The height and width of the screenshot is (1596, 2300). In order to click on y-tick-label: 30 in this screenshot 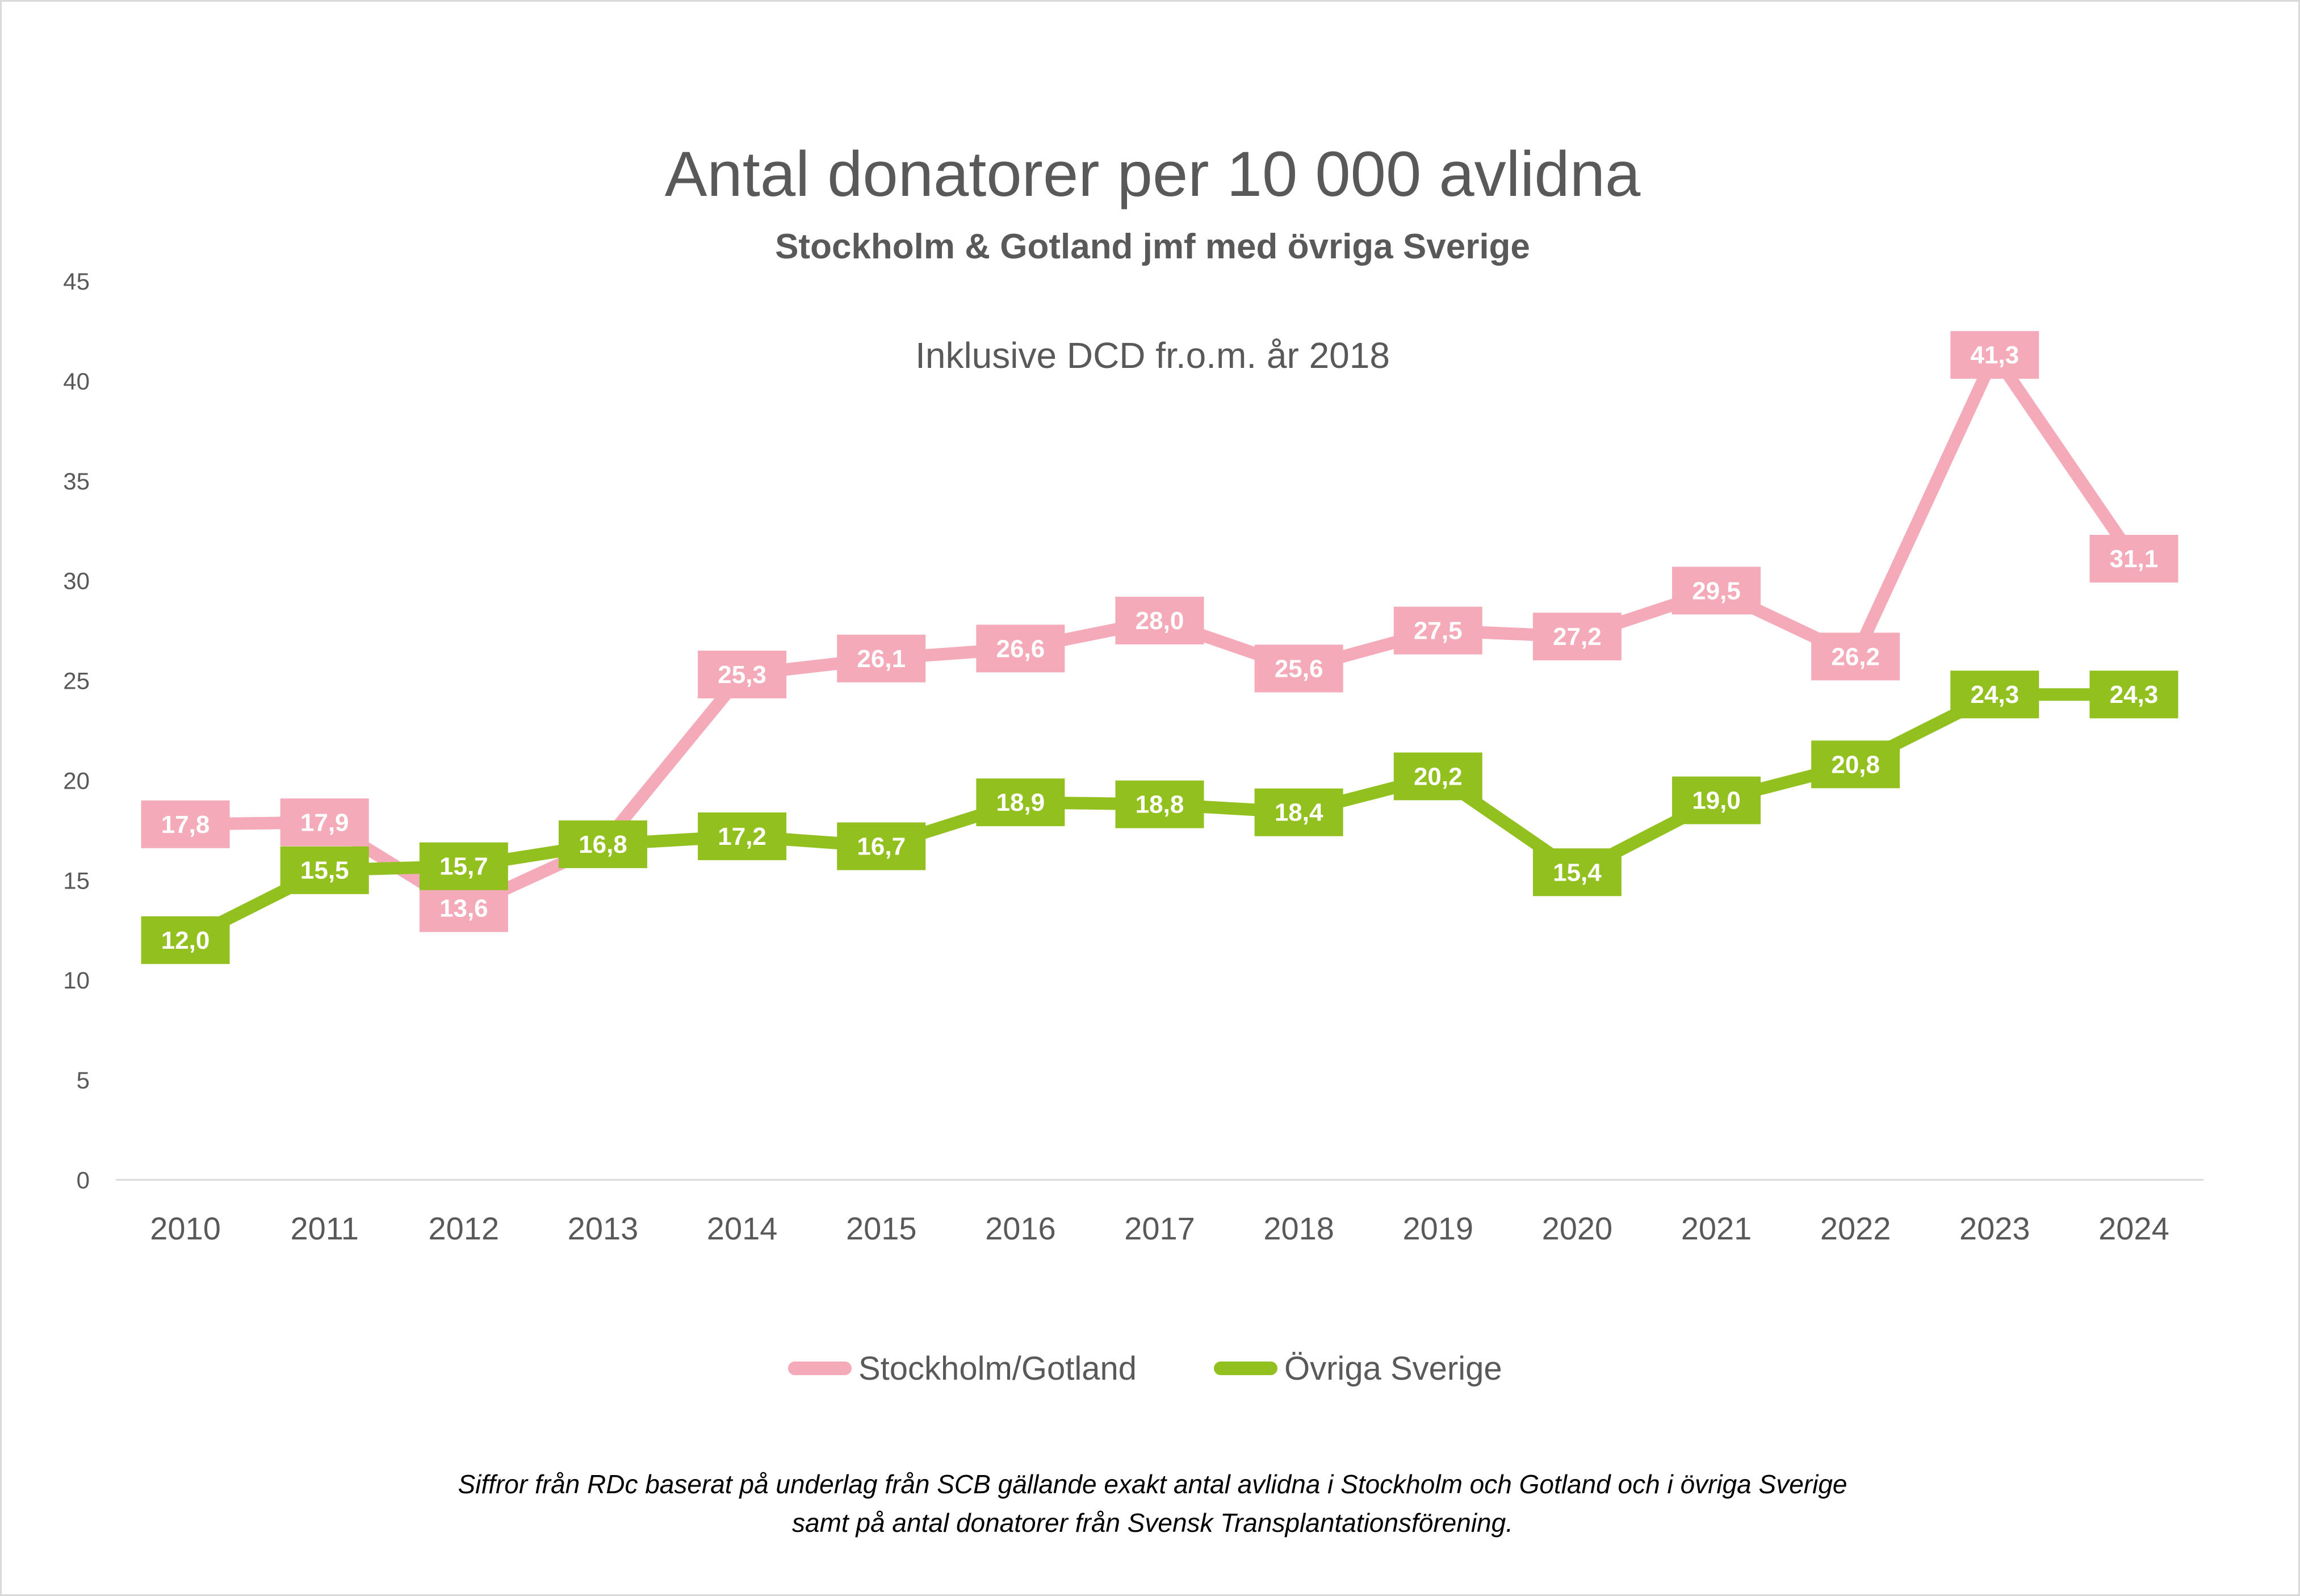, I will do `click(77, 581)`.